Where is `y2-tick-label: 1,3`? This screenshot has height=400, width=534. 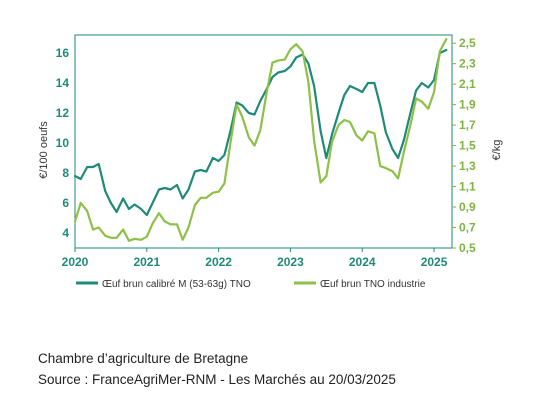
y2-tick-label: 1,3 is located at coordinates (467, 166).